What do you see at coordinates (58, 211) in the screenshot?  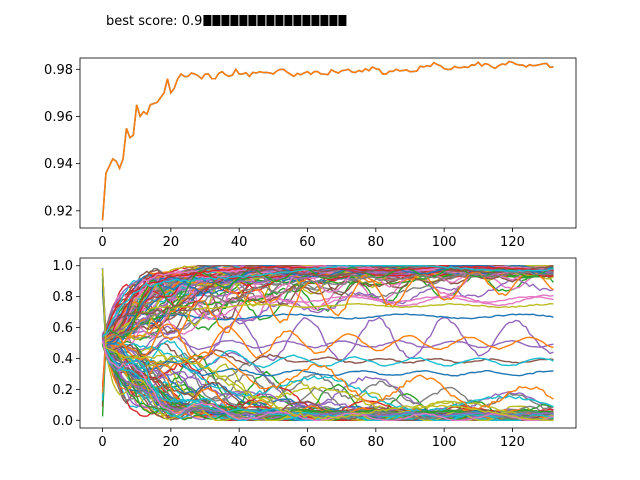 I see `top-y-tick-label: 0.92` at bounding box center [58, 211].